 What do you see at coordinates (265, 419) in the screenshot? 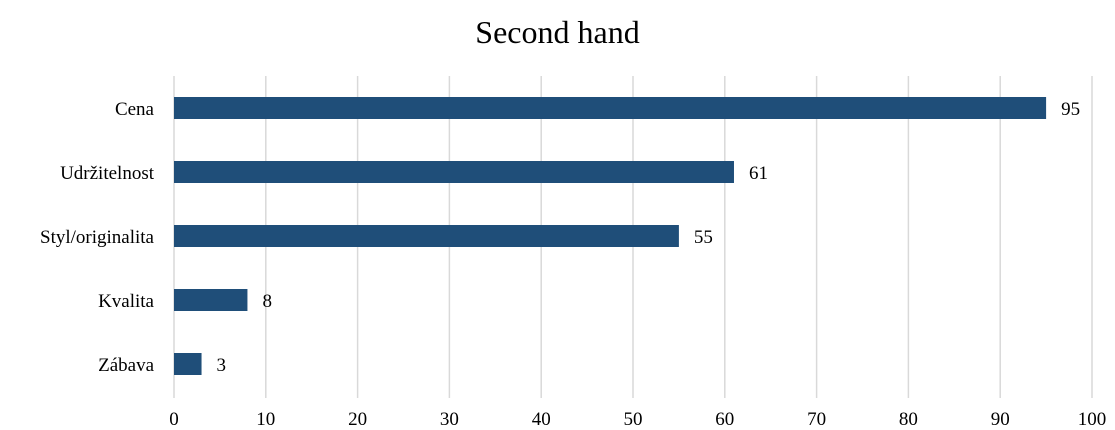
I see `x-tick-label: 10` at bounding box center [265, 419].